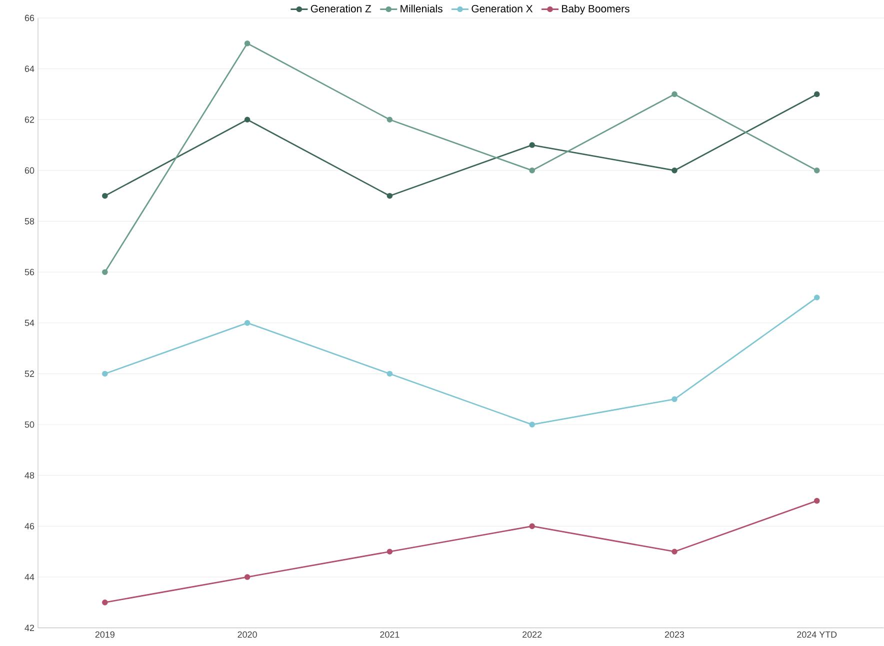 The width and height of the screenshot is (884, 646). What do you see at coordinates (421, 8) in the screenshot?
I see `legend-label: Millenials` at bounding box center [421, 8].